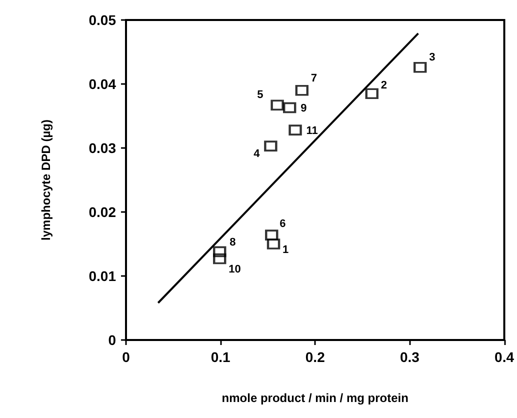  What do you see at coordinates (126, 357) in the screenshot?
I see `x-tick-label: 0` at bounding box center [126, 357].